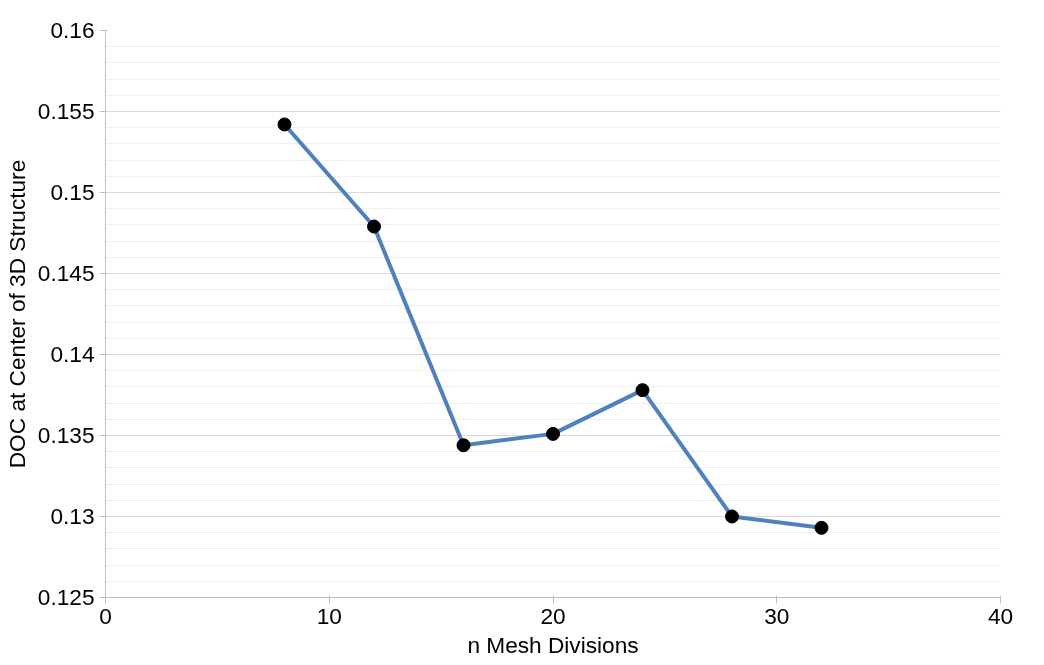 Image resolution: width=1044 pixels, height=665 pixels. What do you see at coordinates (66, 435) in the screenshot?
I see `y-tick-label: 0.135` at bounding box center [66, 435].